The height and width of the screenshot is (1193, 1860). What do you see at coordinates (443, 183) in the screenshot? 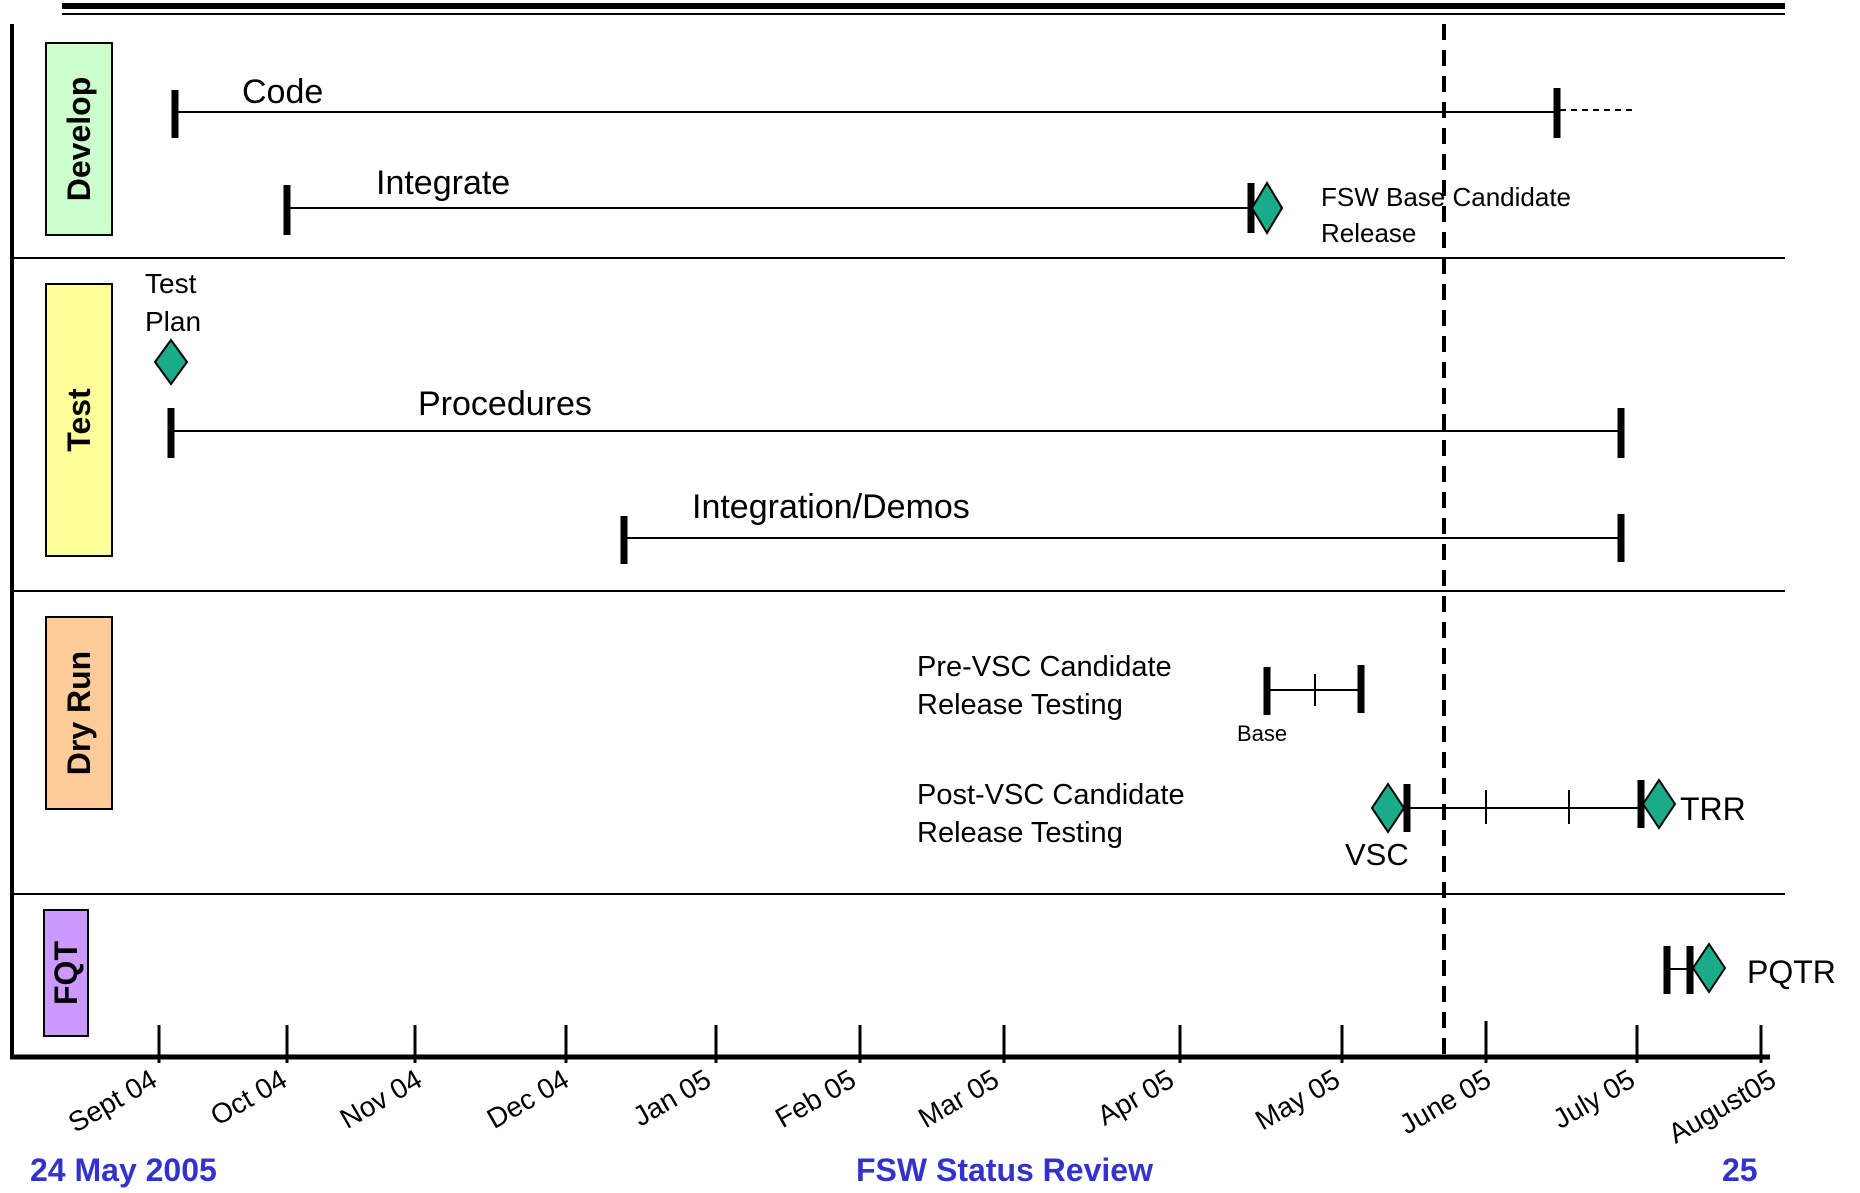
I see `integrate-label: Integrate` at bounding box center [443, 183].